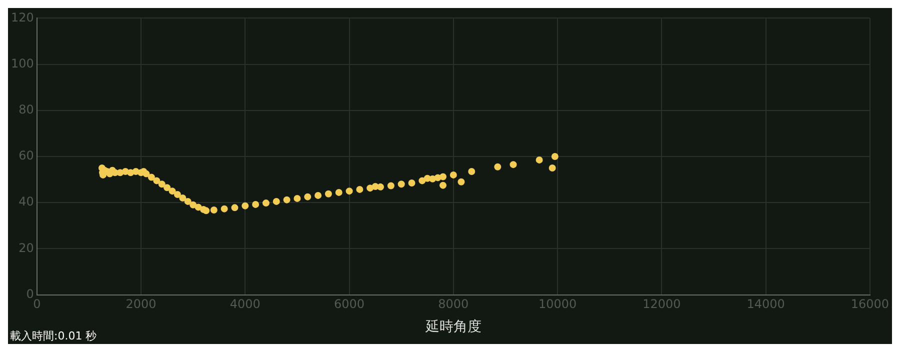  What do you see at coordinates (453, 327) in the screenshot?
I see `x-axis-title: 延時角度` at bounding box center [453, 327].